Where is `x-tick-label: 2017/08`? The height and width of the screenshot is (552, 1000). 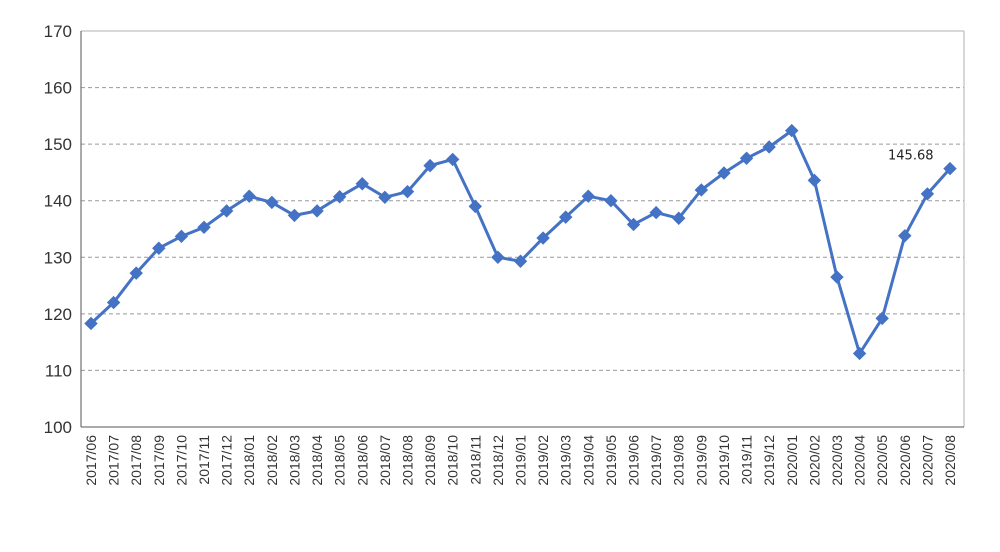 x-tick-label: 2017/08 is located at coordinates (136, 460).